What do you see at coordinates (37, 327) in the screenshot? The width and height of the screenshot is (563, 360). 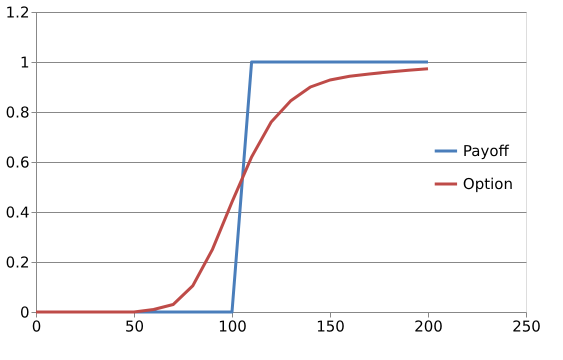 I see `x-tick-label: 0` at bounding box center [37, 327].